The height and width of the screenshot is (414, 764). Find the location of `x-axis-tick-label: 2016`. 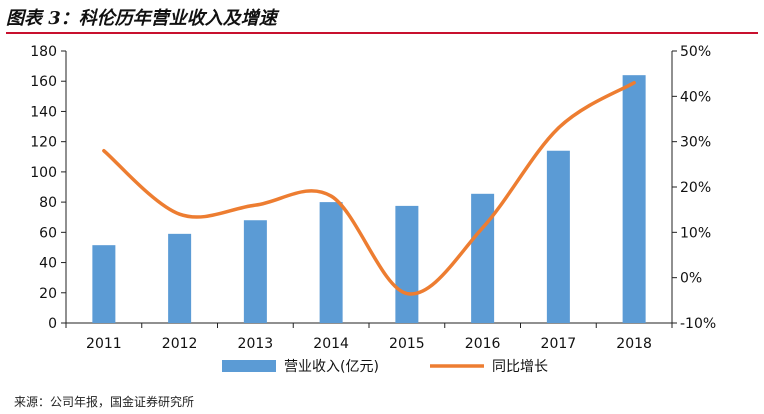

x-axis-tick-label: 2016 is located at coordinates (483, 344).